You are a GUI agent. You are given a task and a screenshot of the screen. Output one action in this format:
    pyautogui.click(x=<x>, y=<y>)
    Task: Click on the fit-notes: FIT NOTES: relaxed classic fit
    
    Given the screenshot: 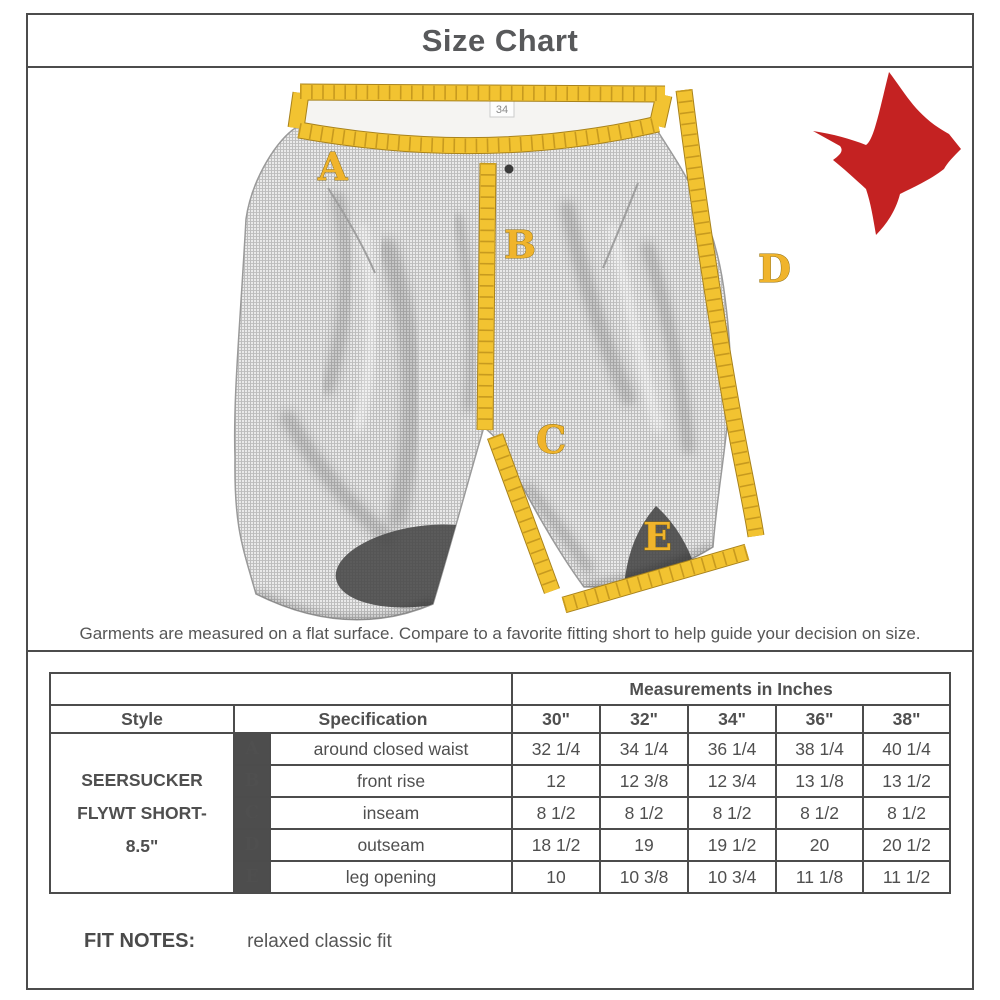 What is the action you would take?
    pyautogui.click(x=238, y=941)
    